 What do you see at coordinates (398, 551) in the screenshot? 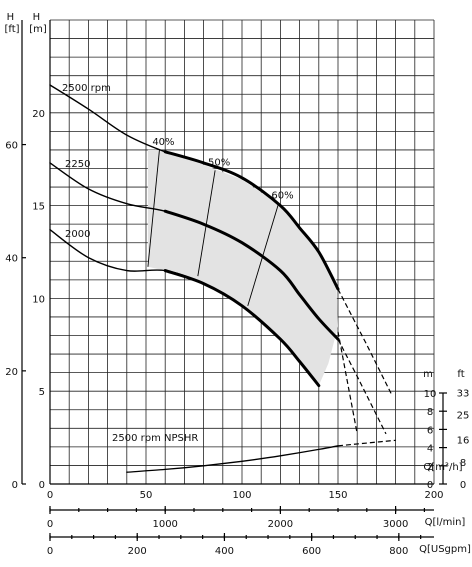
I see `x-axis-usgpm-tick-label: 800` at bounding box center [398, 551].